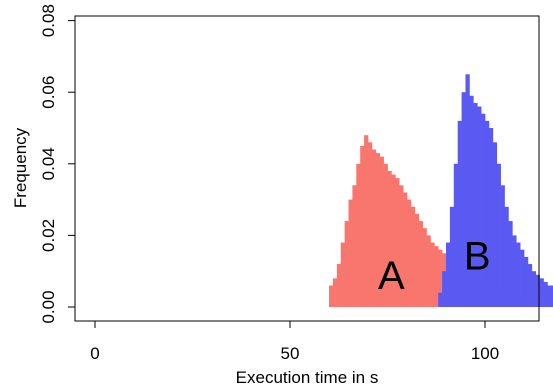 The height and width of the screenshot is (390, 553). What do you see at coordinates (48, 20) in the screenshot?
I see `y-tick-label: 0.08` at bounding box center [48, 20].